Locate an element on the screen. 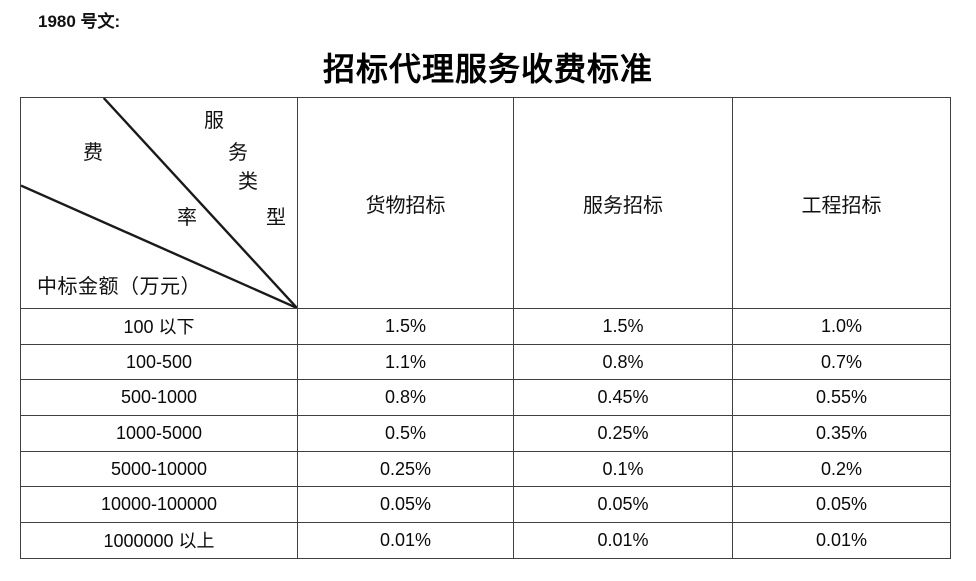  engineering-rate-cell: 1.0% is located at coordinates (841, 326).